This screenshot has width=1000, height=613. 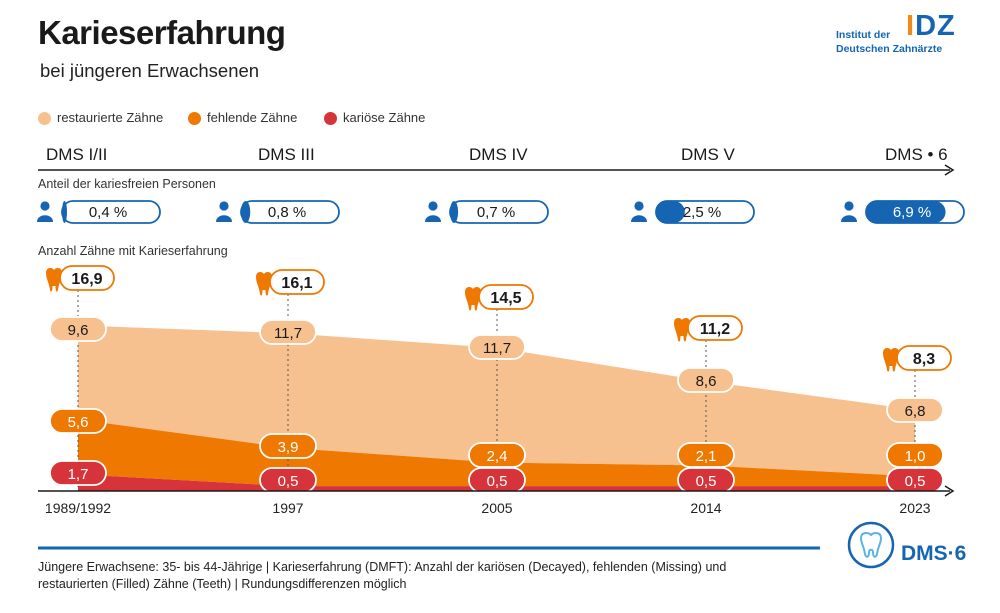 I want to click on legend-label-restaurierte: restaurierte Zähne, so click(x=110, y=117).